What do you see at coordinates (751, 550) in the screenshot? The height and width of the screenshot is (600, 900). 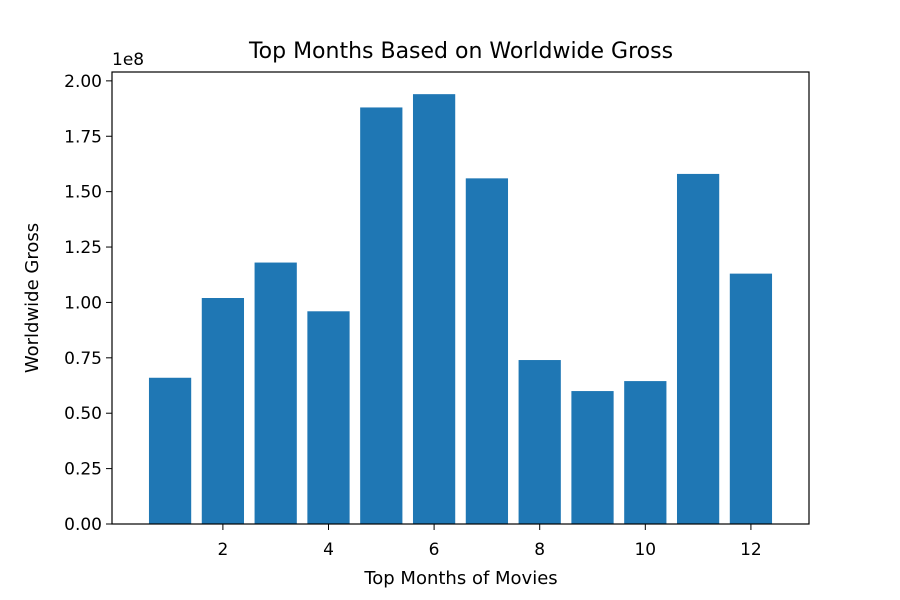 I see `x-tick-label: 12` at bounding box center [751, 550].